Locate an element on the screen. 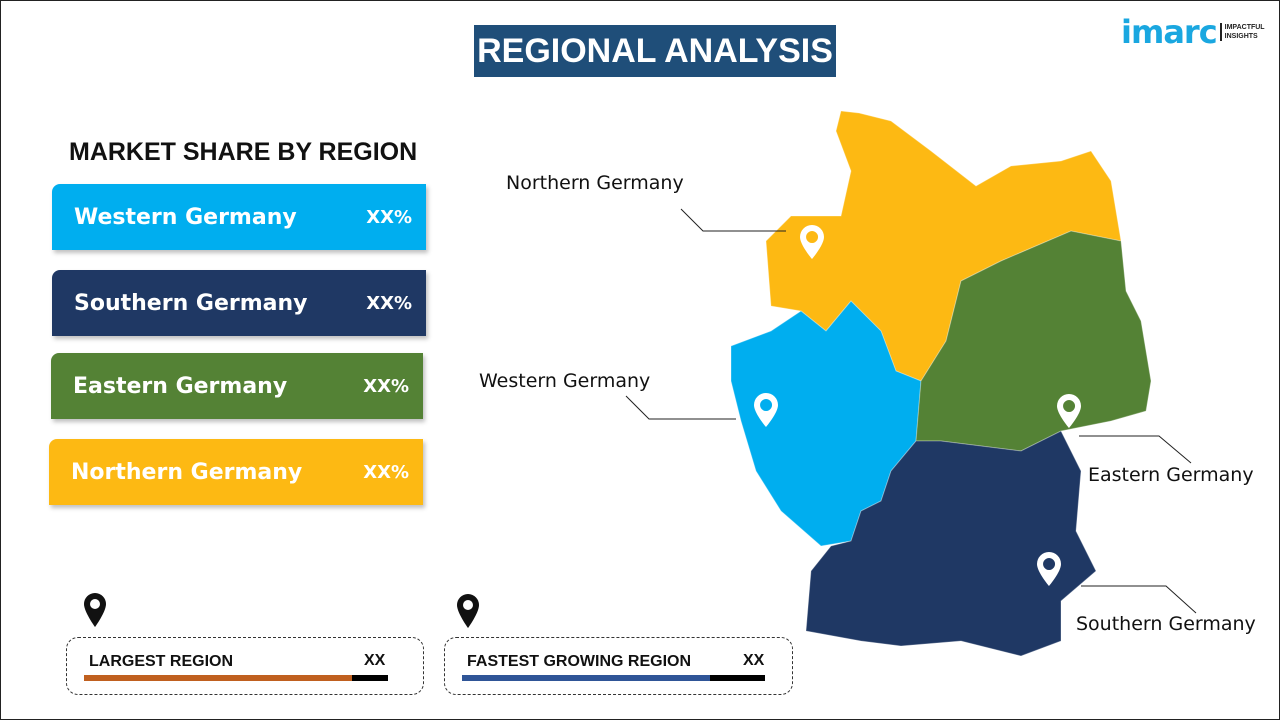 This screenshot has width=1280, height=720. map-label-southern: Southern Germany is located at coordinates (1166, 624).